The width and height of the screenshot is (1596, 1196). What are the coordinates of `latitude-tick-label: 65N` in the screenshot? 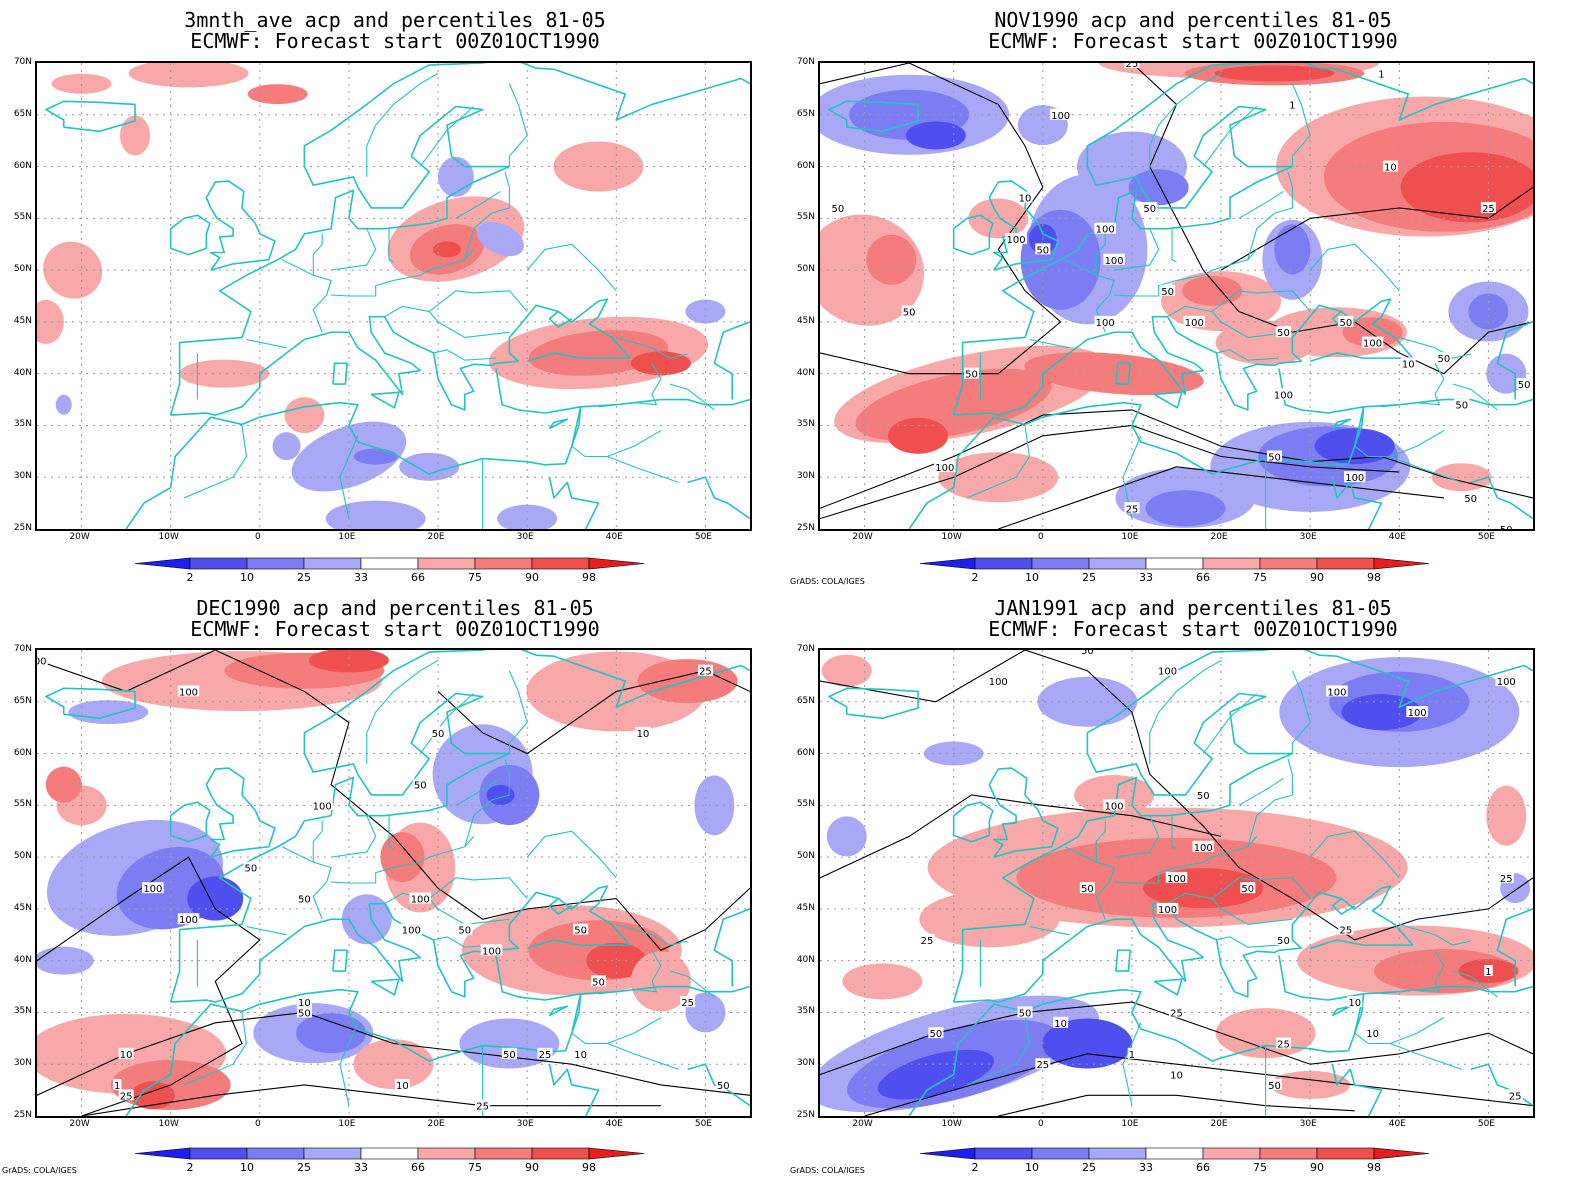 It's located at (805, 700).